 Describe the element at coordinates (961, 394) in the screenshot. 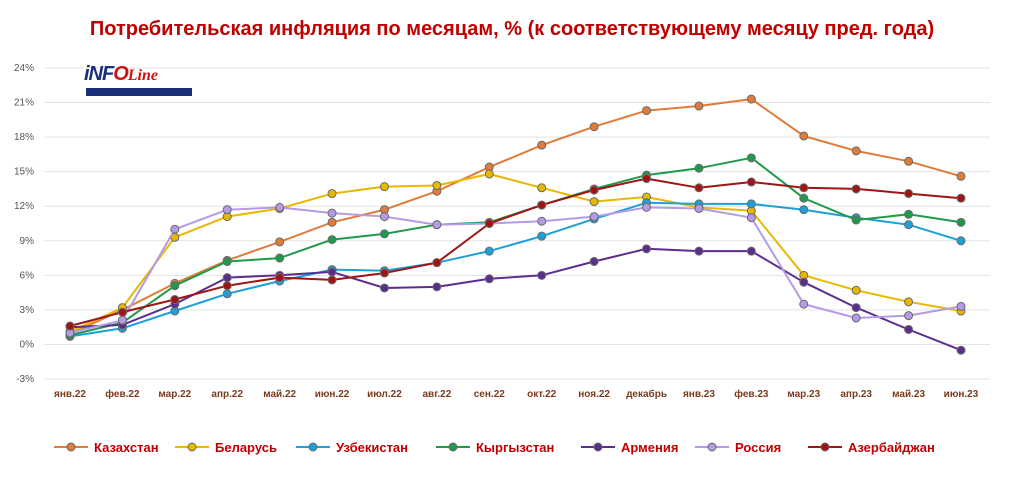

I see `x-tick-label: июн.23` at that location.